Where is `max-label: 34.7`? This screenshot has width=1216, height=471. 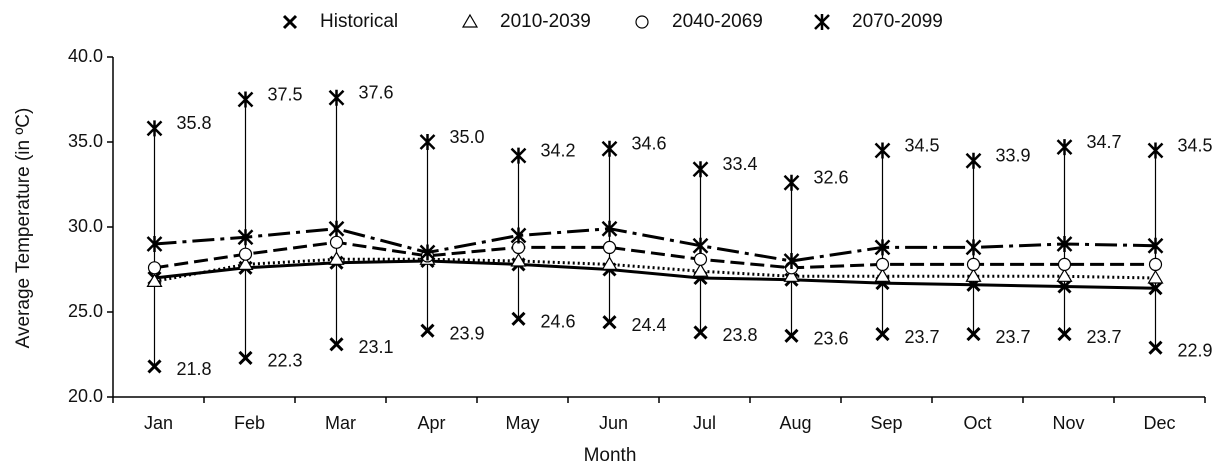 max-label: 34.7 is located at coordinates (1104, 142).